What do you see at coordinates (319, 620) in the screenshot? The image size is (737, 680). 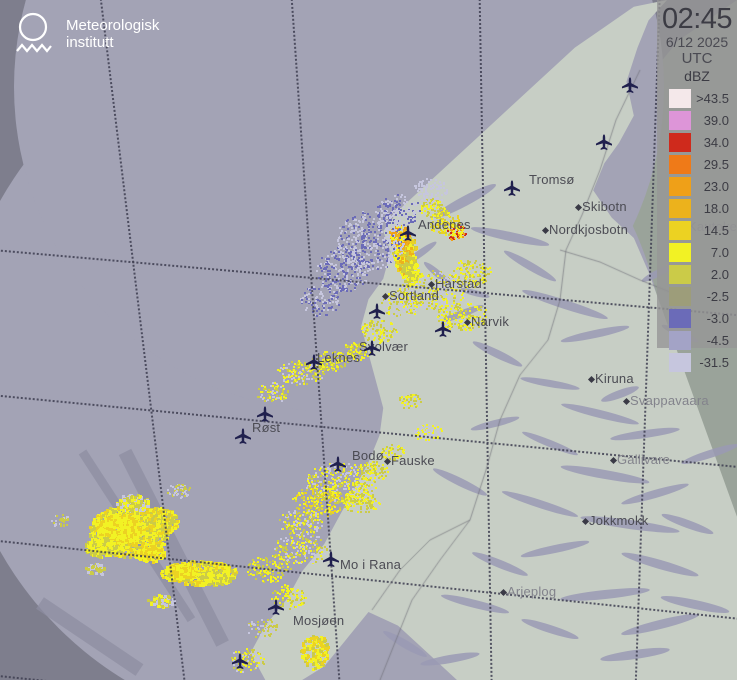 I see `place-label: Mosjøen` at bounding box center [319, 620].